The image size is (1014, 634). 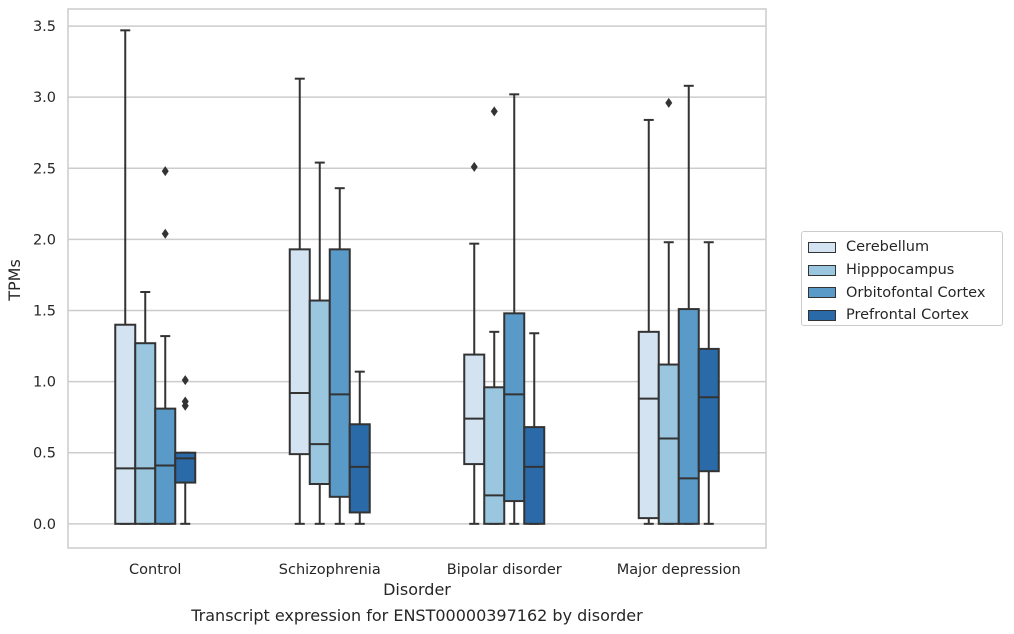 What do you see at coordinates (907, 315) in the screenshot?
I see `legend-label: Prefrontal Cortex` at bounding box center [907, 315].